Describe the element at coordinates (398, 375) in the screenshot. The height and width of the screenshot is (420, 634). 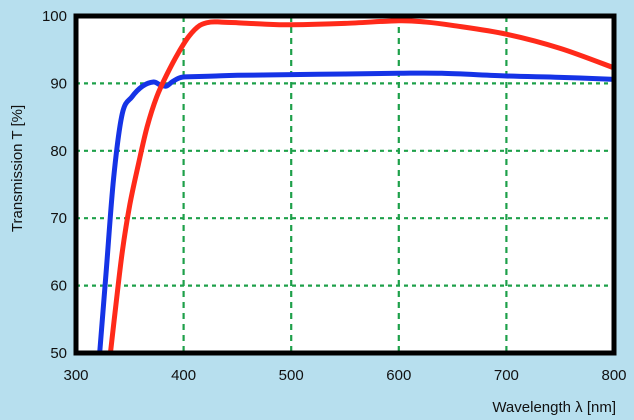
I see `x-tick-label-600: 600` at that location.